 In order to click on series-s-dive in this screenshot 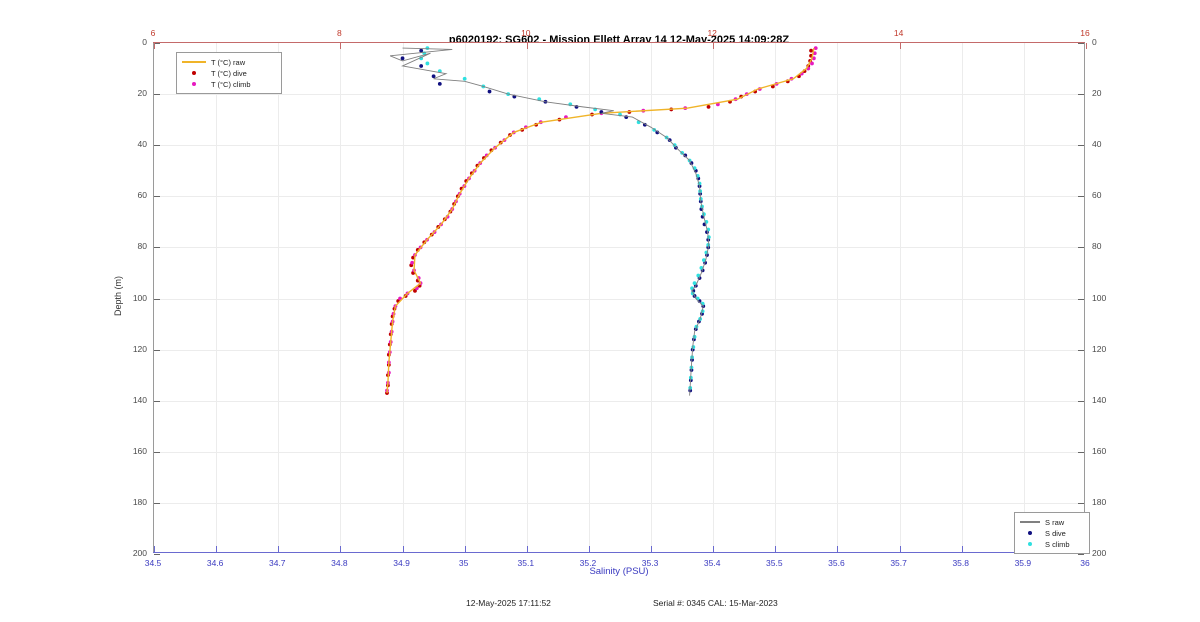, I will do `click(555, 220)`.